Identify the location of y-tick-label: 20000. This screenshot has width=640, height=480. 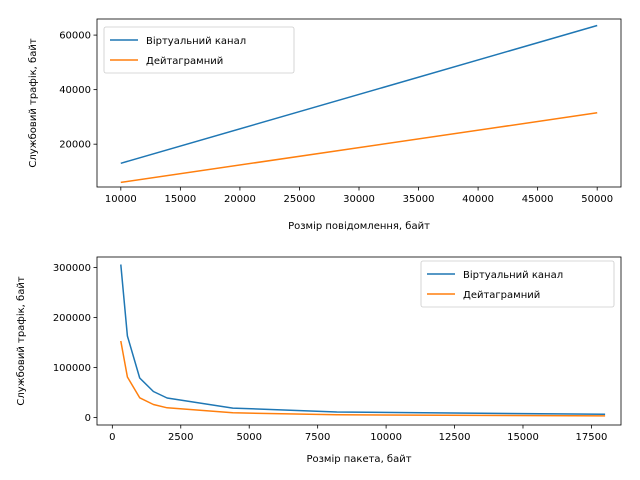
(75, 145).